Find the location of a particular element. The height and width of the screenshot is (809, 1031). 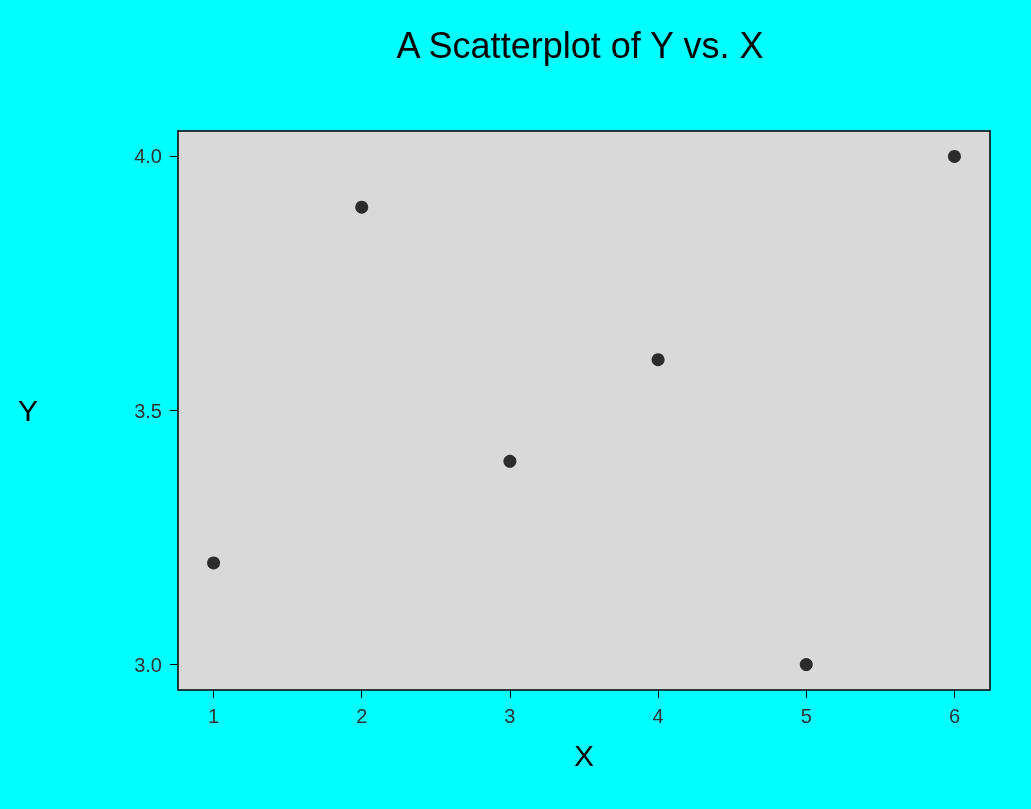

x-tick-label: 6 is located at coordinates (954, 716).